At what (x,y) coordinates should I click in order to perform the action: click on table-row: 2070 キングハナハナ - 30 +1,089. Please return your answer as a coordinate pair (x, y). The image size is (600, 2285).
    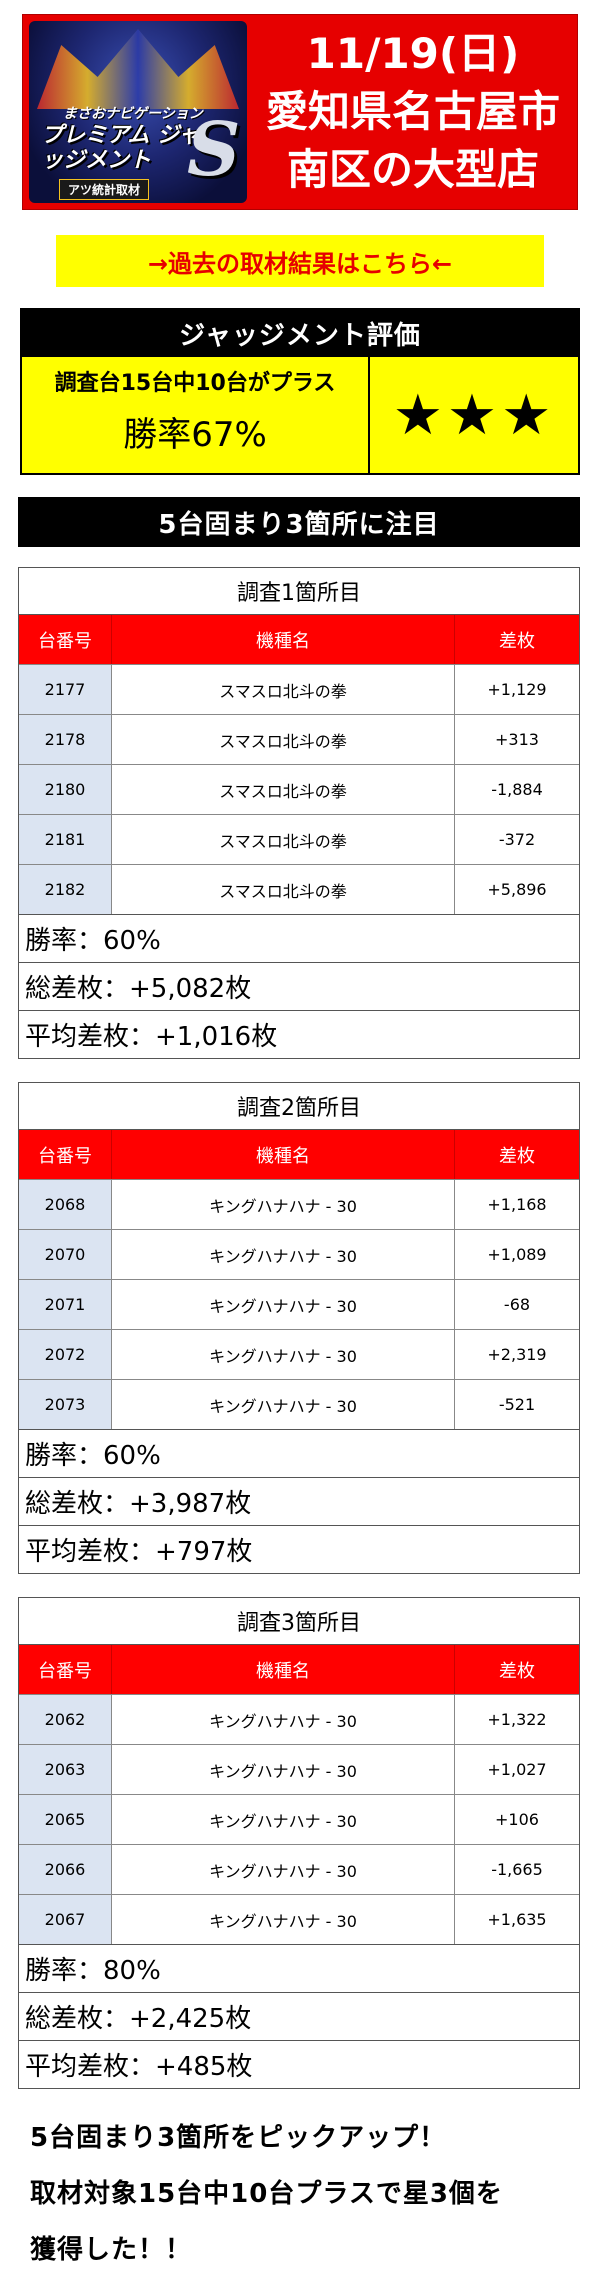
    Looking at the image, I should click on (299, 1254).